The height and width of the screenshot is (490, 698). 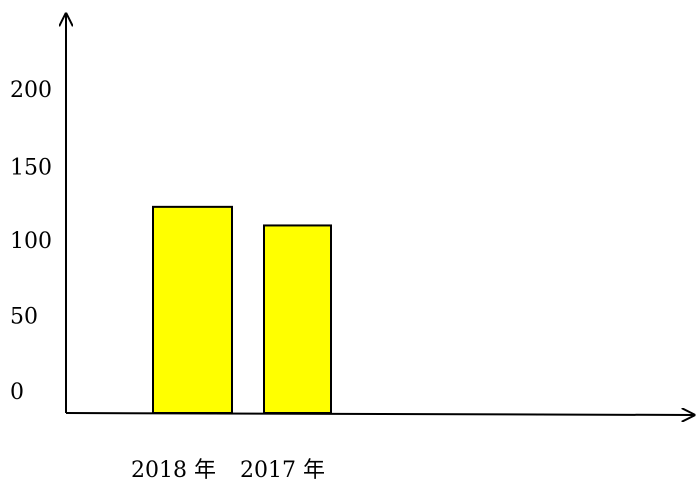 I want to click on x-tick-labels: 2018 年 2017 年, so click(x=228, y=470).